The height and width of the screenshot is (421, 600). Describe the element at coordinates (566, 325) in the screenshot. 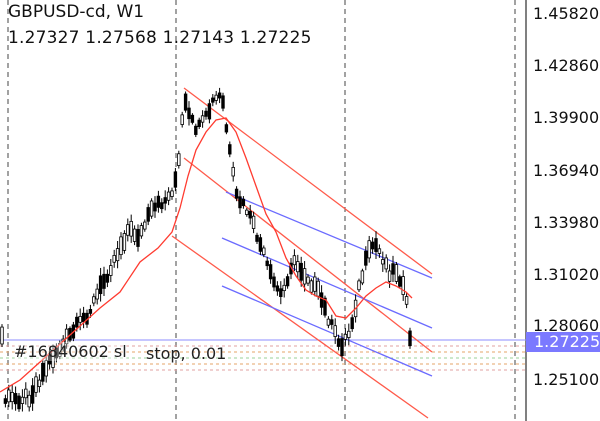

I see `price-label: 1.28060` at that location.